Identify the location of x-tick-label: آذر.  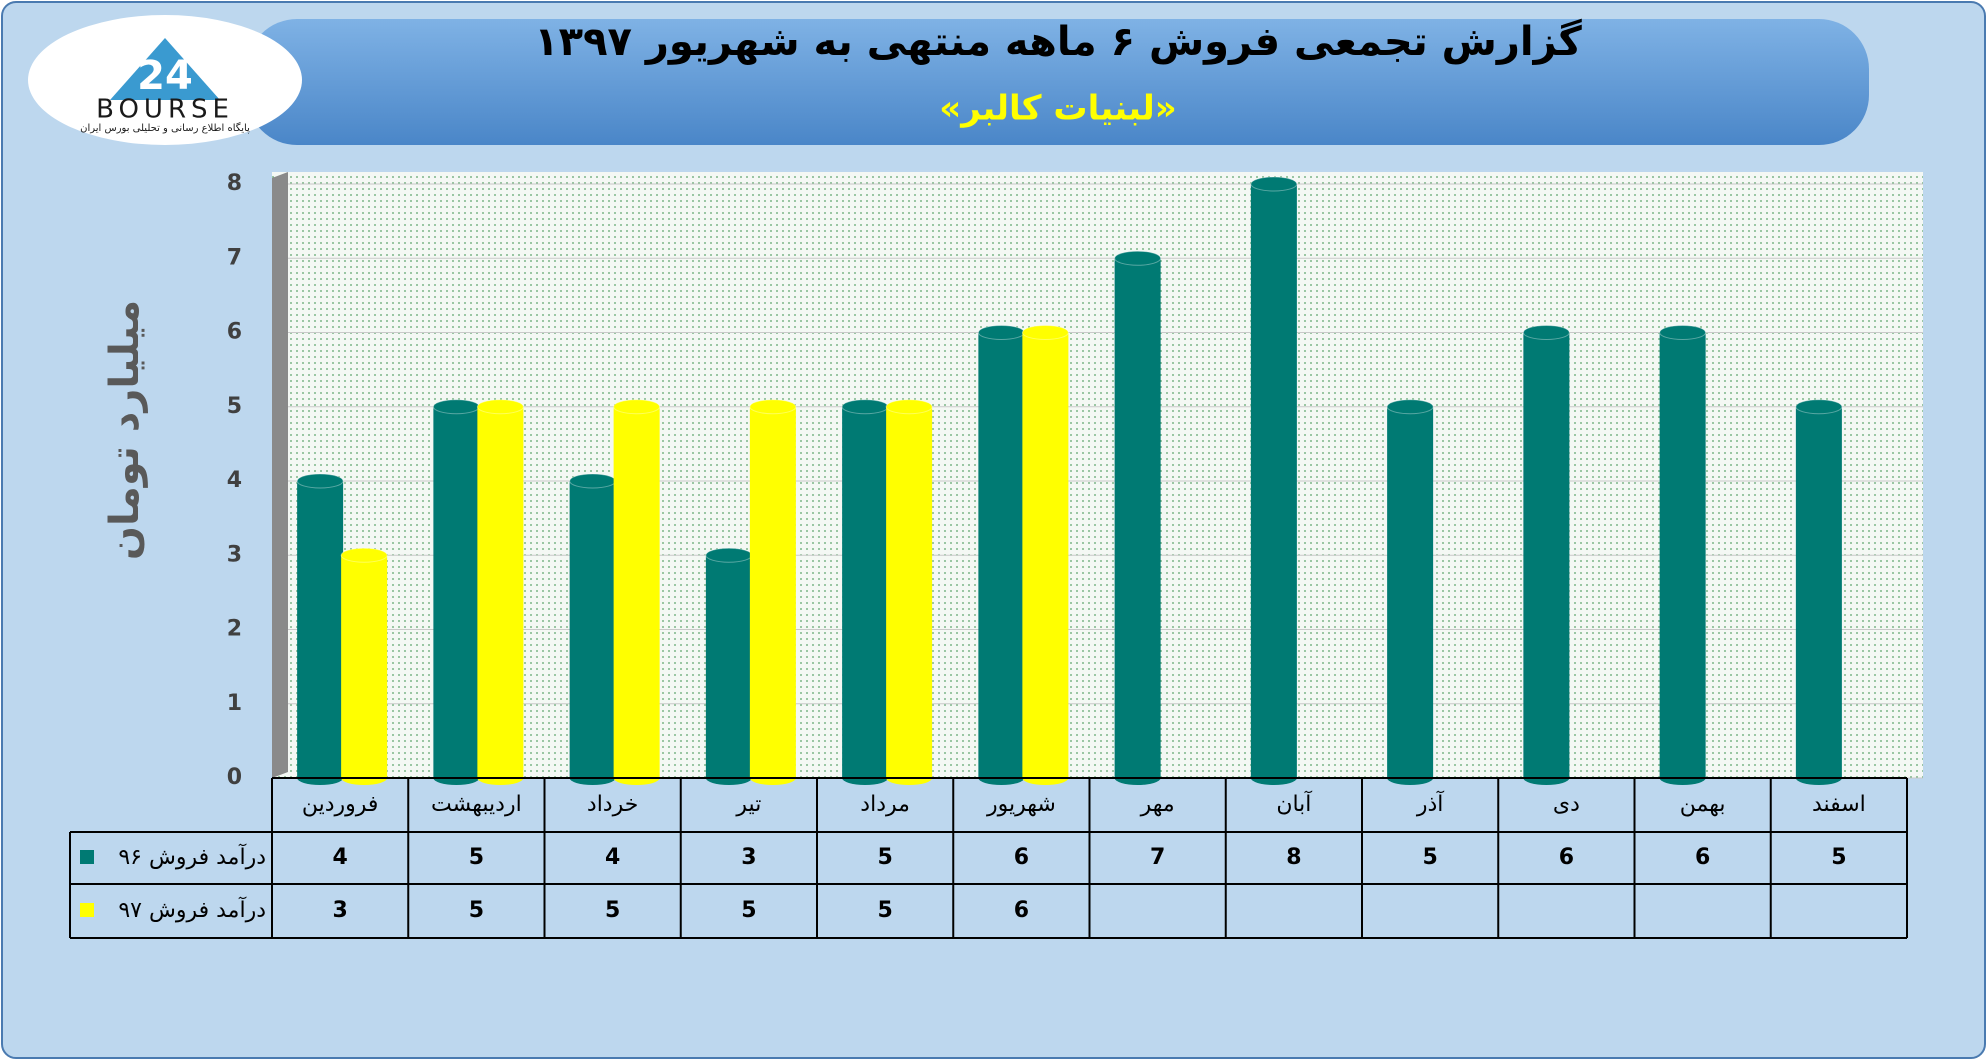
(1430, 803).